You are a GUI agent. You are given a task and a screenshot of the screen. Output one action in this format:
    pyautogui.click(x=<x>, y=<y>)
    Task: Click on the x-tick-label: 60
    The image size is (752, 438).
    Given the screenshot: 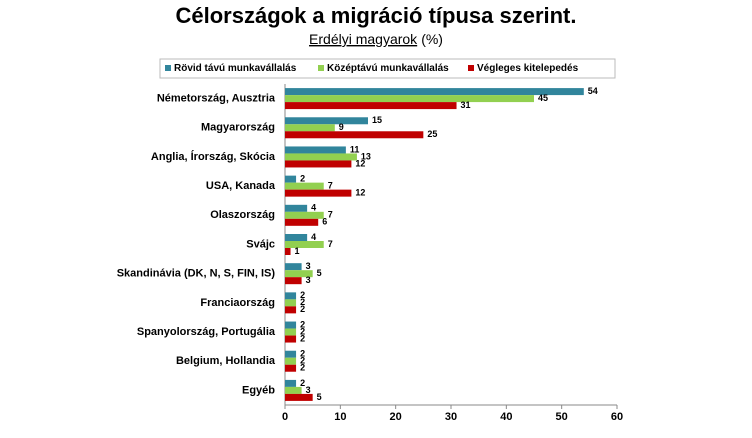 What is the action you would take?
    pyautogui.click(x=617, y=417)
    